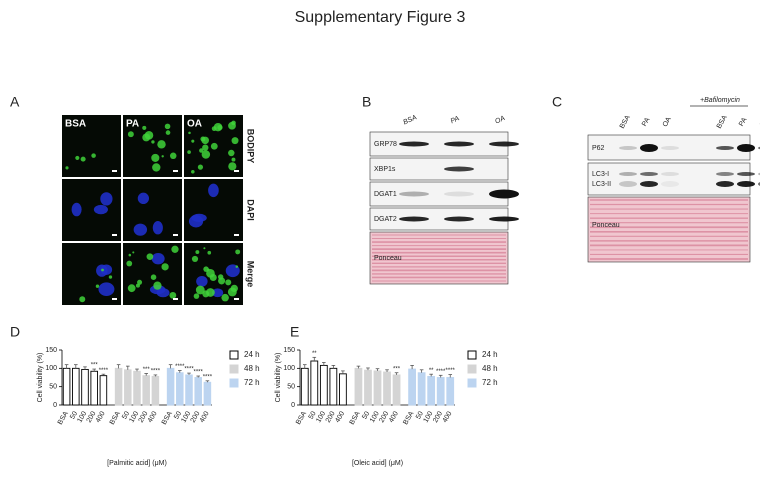  I want to click on y-tick-label: 0, so click(55, 405).